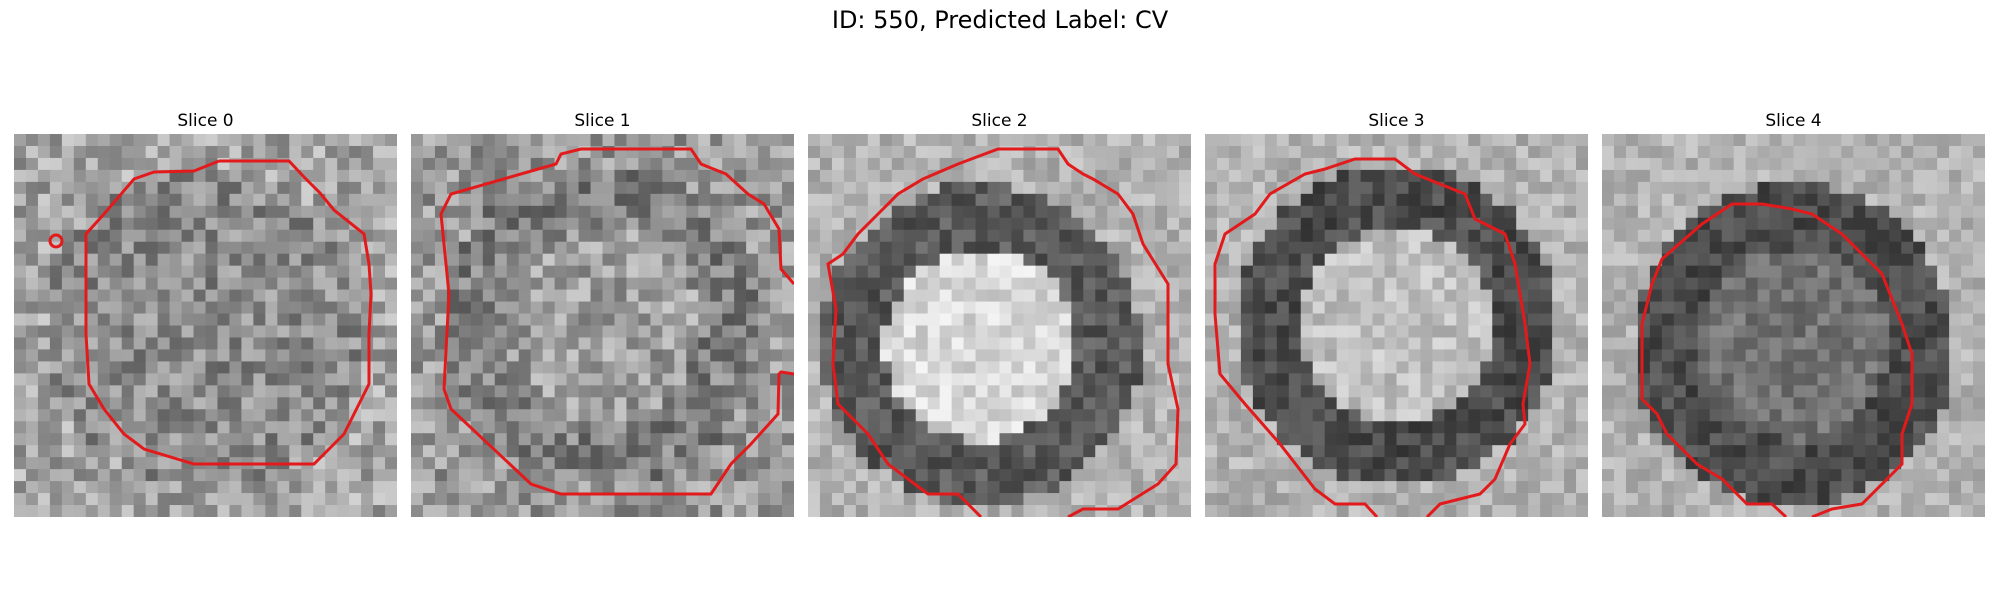 The height and width of the screenshot is (600, 2000). I want to click on slice-panel-2: Slice 2, so click(999, 313).